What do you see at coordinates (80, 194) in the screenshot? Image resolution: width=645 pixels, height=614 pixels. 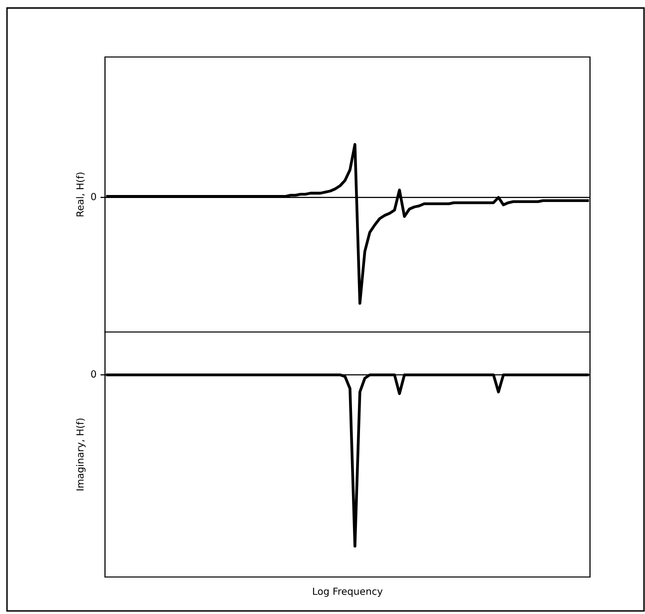 I see `y-axis-title: Real, H(f)` at bounding box center [80, 194].